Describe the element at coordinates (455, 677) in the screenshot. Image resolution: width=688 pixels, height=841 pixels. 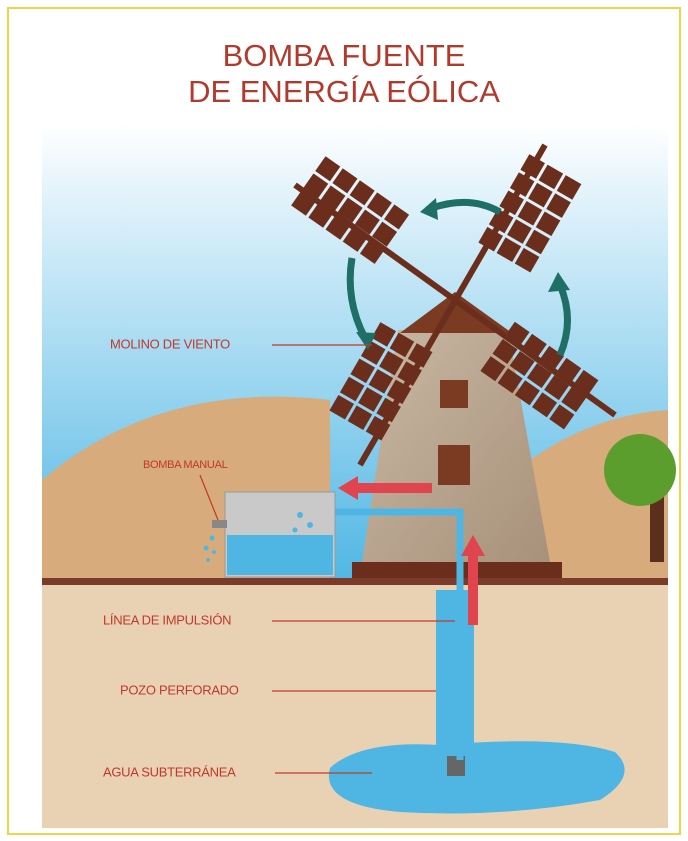
I see `well` at that location.